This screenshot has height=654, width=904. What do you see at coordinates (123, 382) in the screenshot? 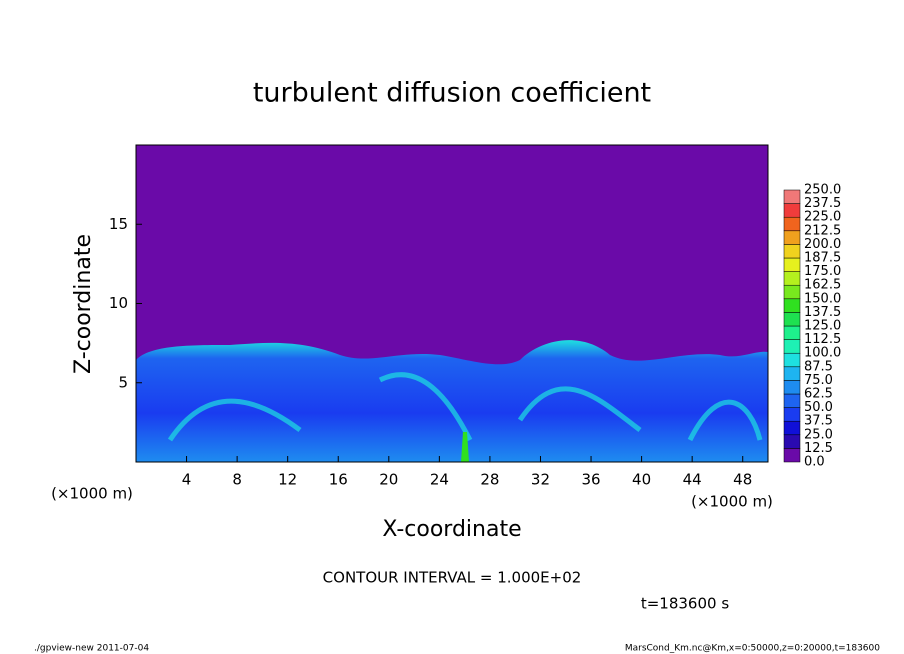
I see `y-tick-label: 5` at bounding box center [123, 382].